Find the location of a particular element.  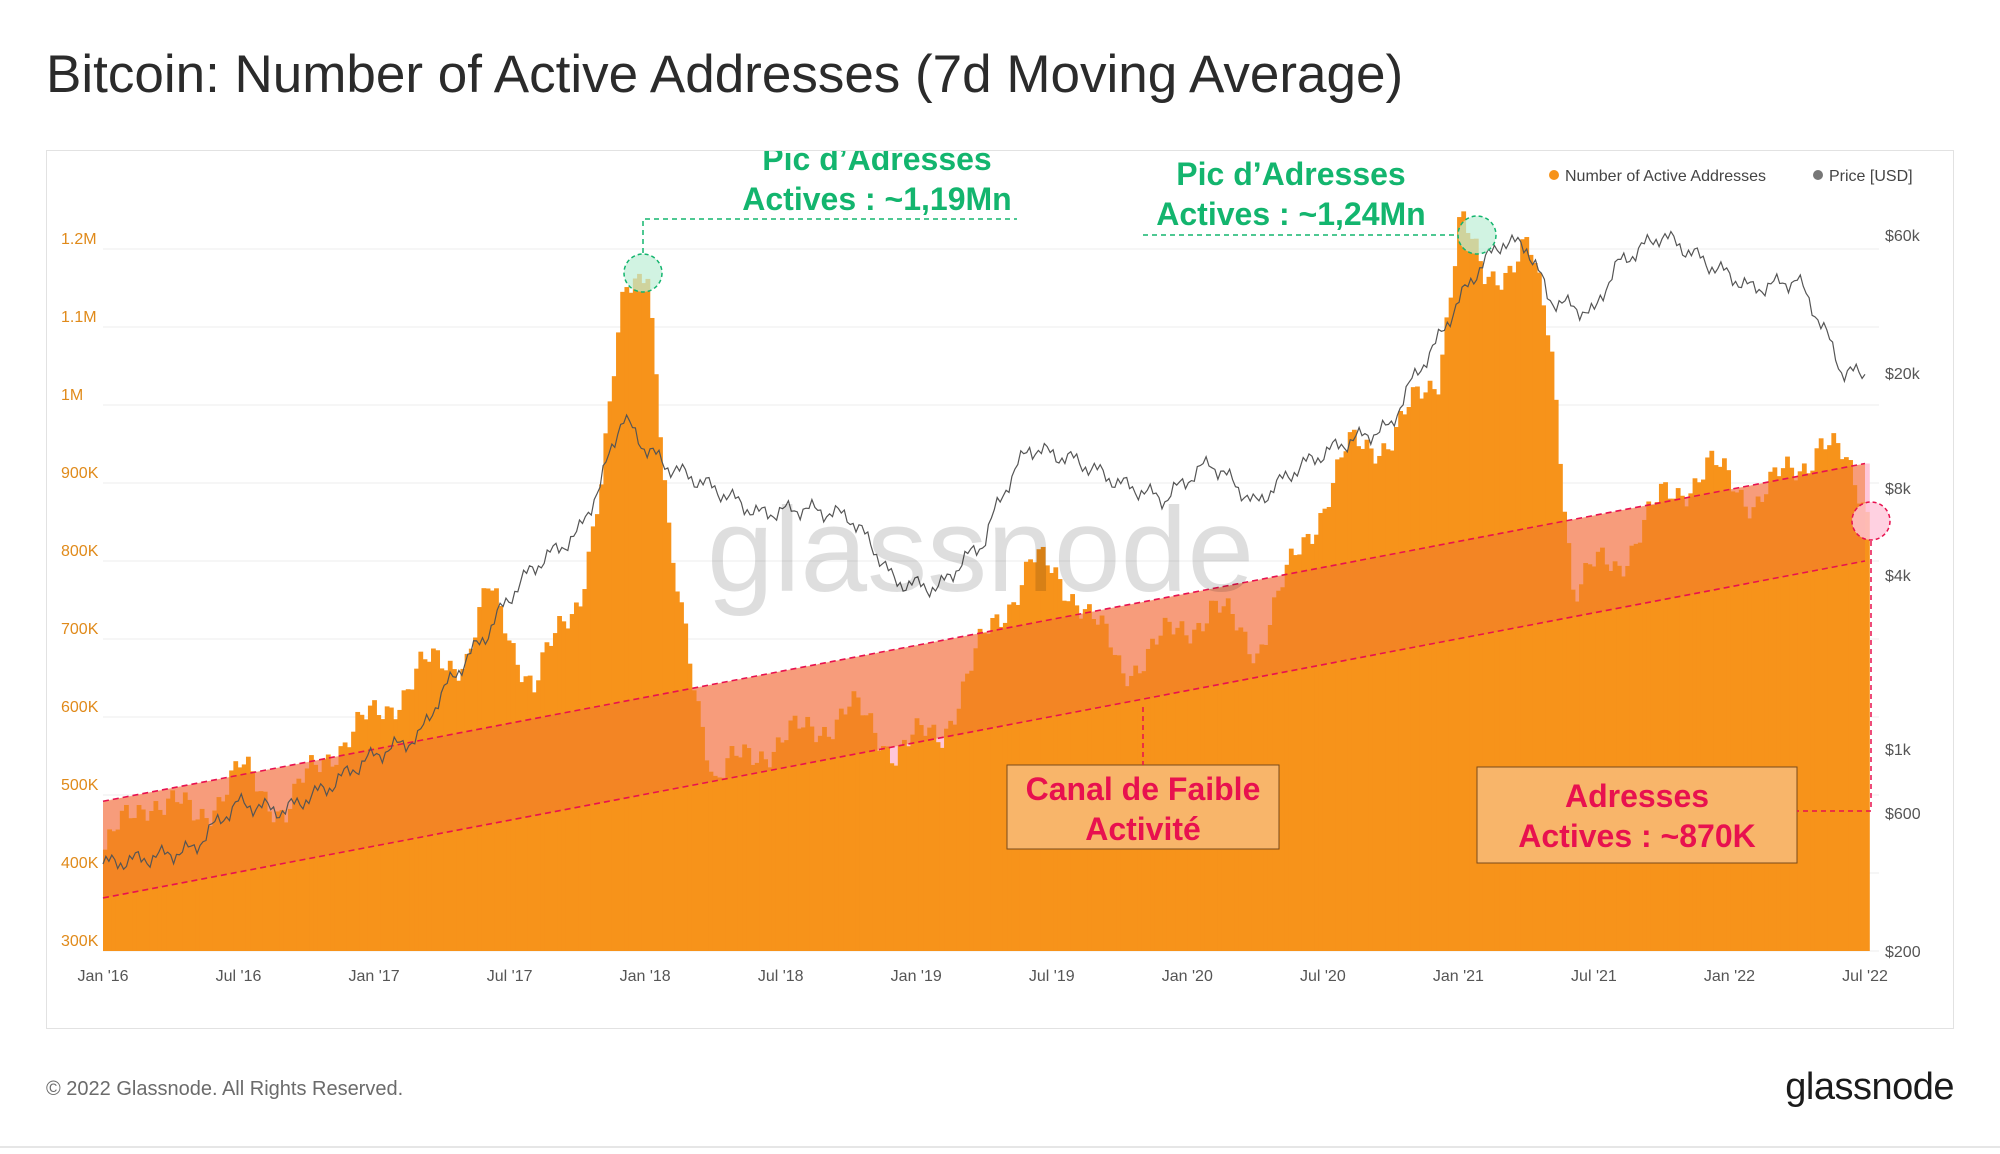

price-tick-label: $4k is located at coordinates (1898, 576).